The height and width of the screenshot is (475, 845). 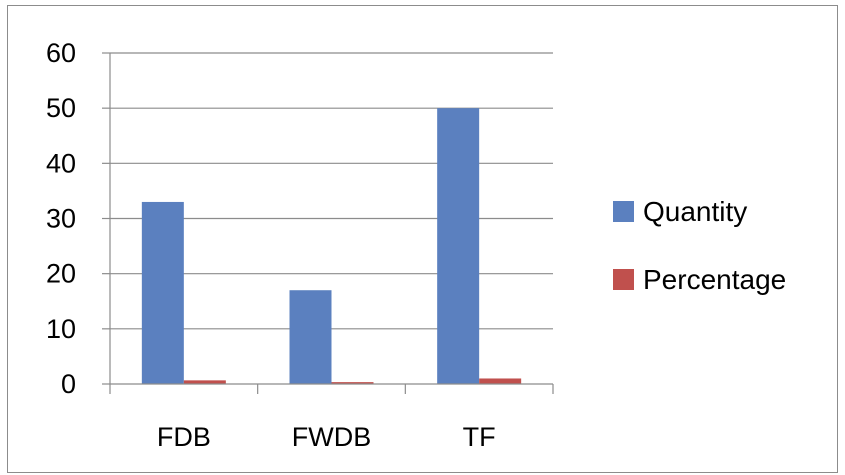 I want to click on x-axis-ticks: FDB FWDB TF, so click(x=326, y=437).